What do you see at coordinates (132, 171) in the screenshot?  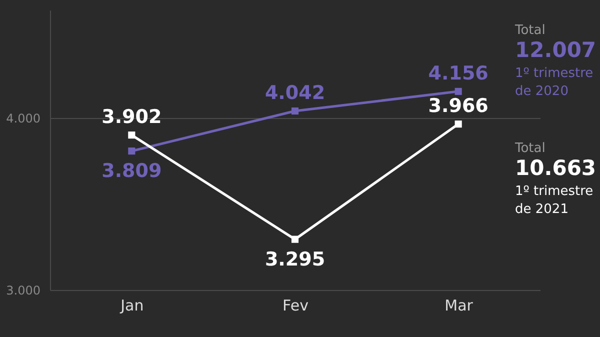 I see `data-label: 3.809` at bounding box center [132, 171].